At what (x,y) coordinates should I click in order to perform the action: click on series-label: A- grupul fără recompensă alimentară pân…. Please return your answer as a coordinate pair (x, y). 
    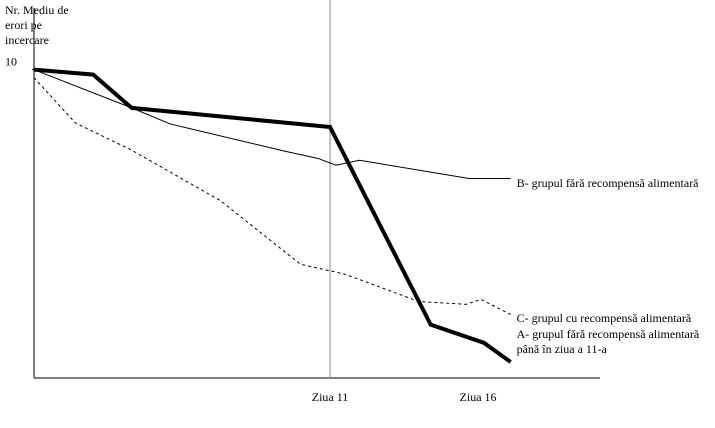
    Looking at the image, I should click on (608, 341).